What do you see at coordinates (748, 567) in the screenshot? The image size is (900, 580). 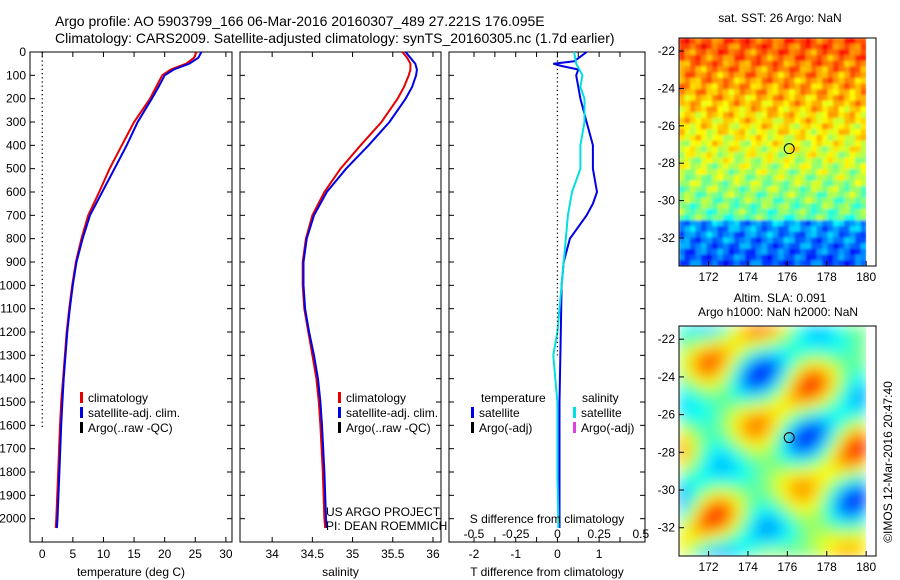 I see `x-tick-label: 174` at bounding box center [748, 567].